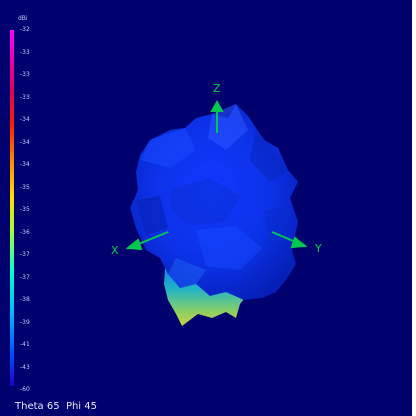  Describe the element at coordinates (152, 238) in the screenshot. I see `x-axis-line` at that location.